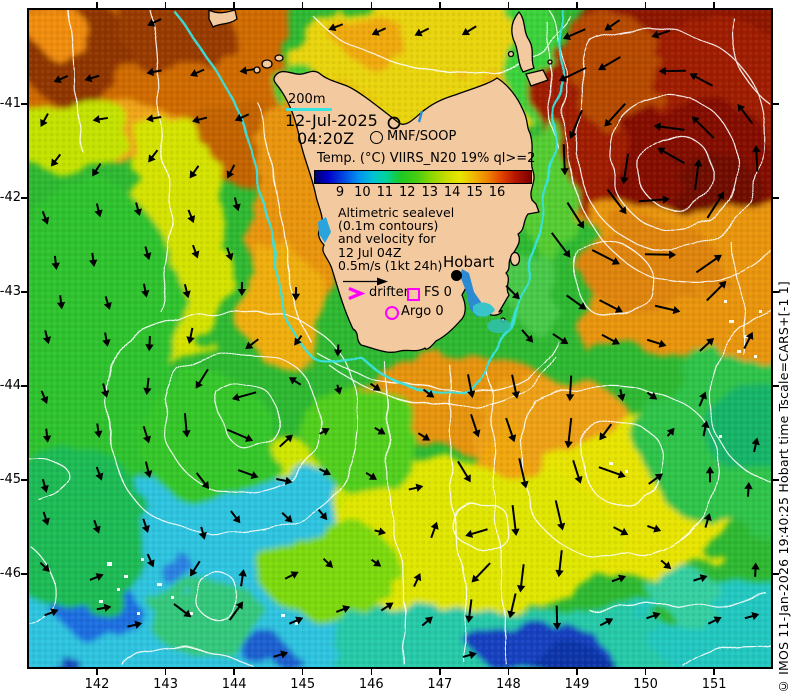 The height and width of the screenshot is (700, 800). I want to click on colorbar-tick-label: 10, so click(362, 192).